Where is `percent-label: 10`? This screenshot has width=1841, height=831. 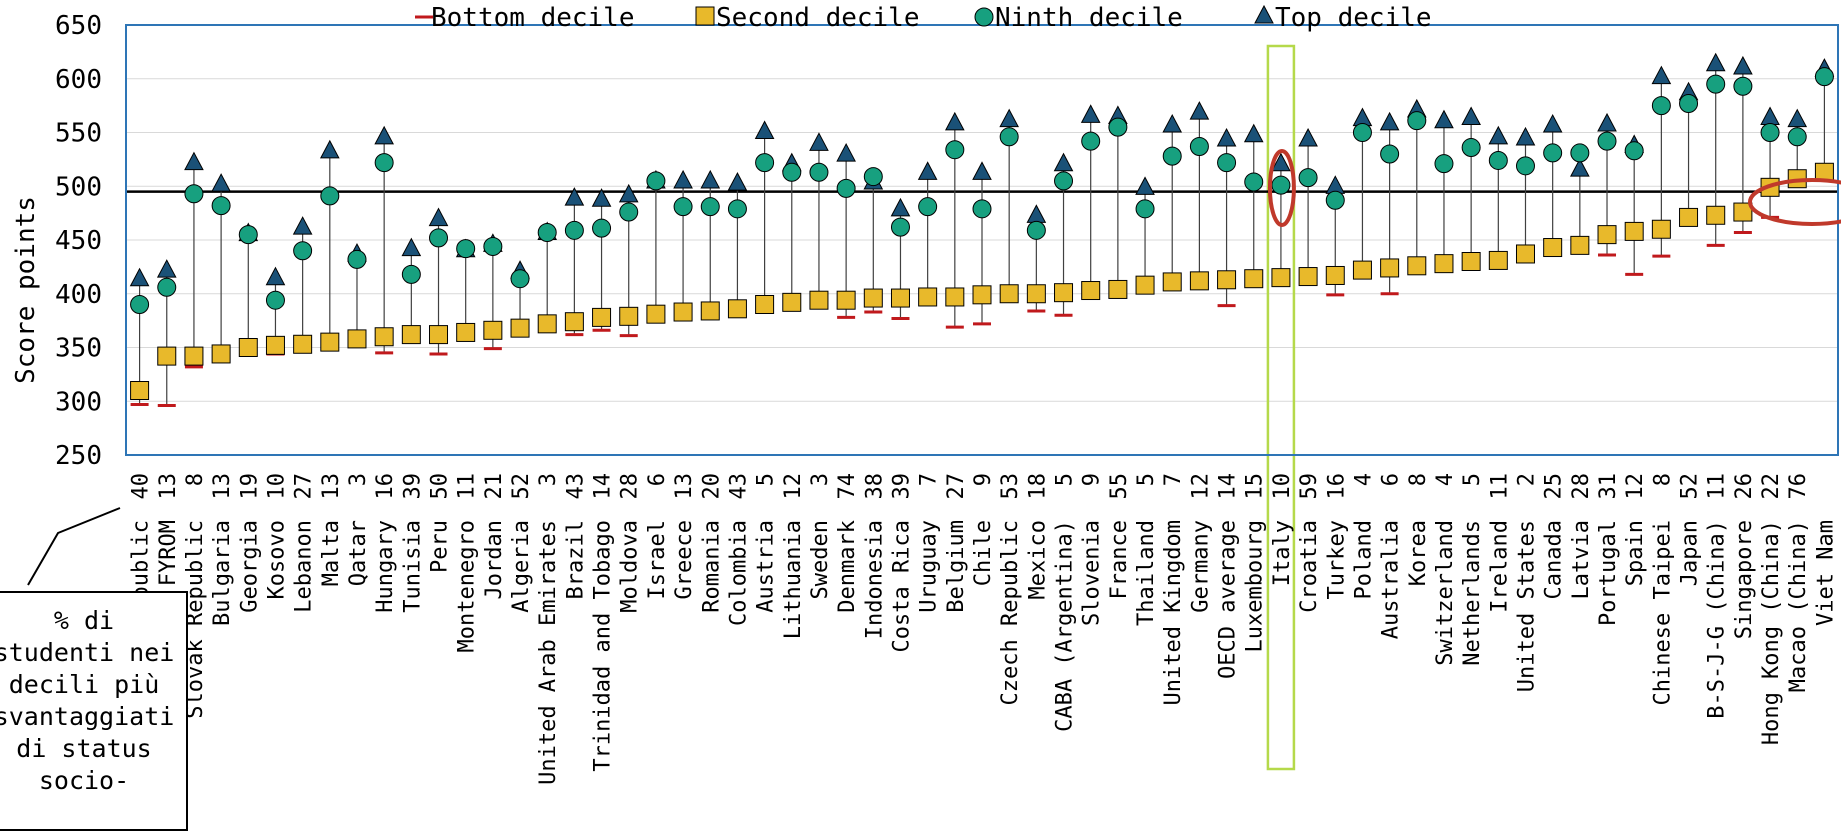
percent-label: 10 is located at coordinates (1282, 486).